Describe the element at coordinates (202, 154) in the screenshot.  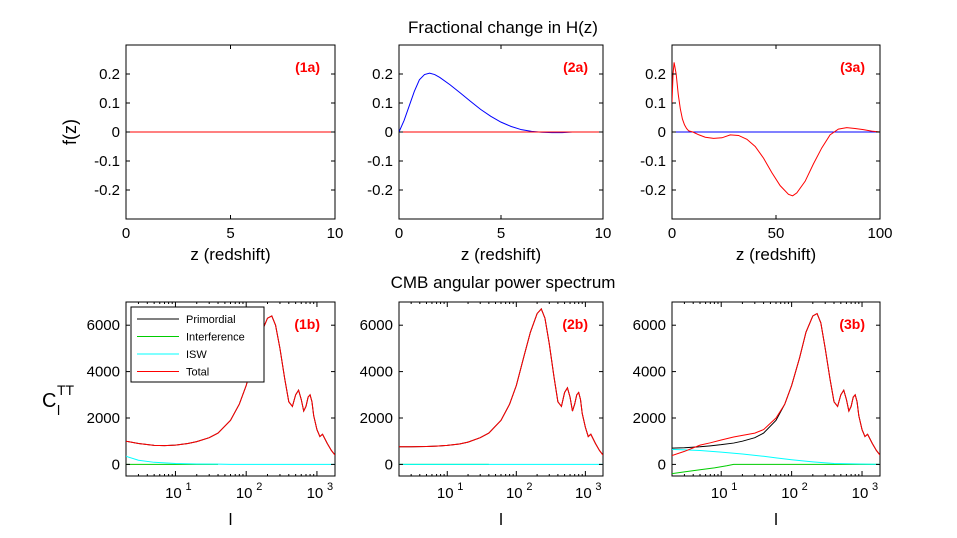
I see `panel-1a: 0.2 0.1 0 -0.1 -0.2 0 5 10 z (redshift) f(z) (1a)` at that location.